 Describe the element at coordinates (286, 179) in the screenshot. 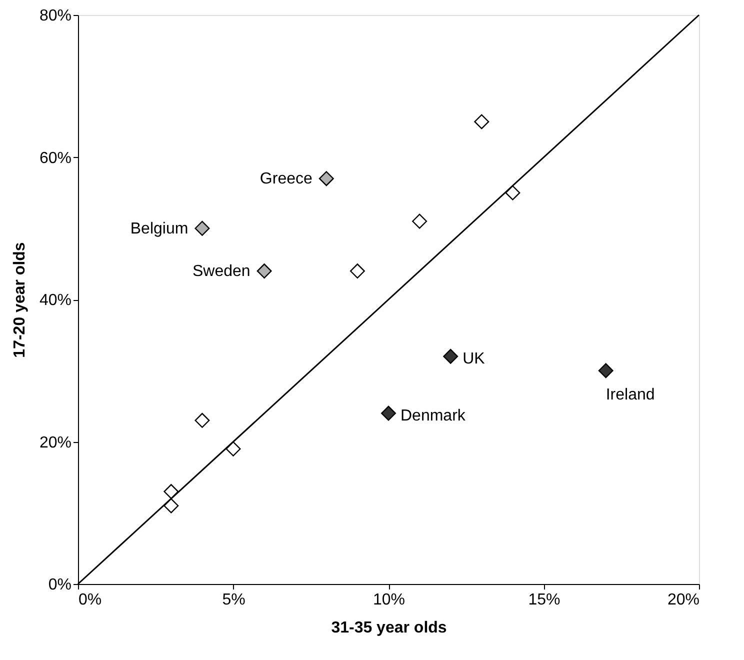

I see `annotation: Greece` at that location.